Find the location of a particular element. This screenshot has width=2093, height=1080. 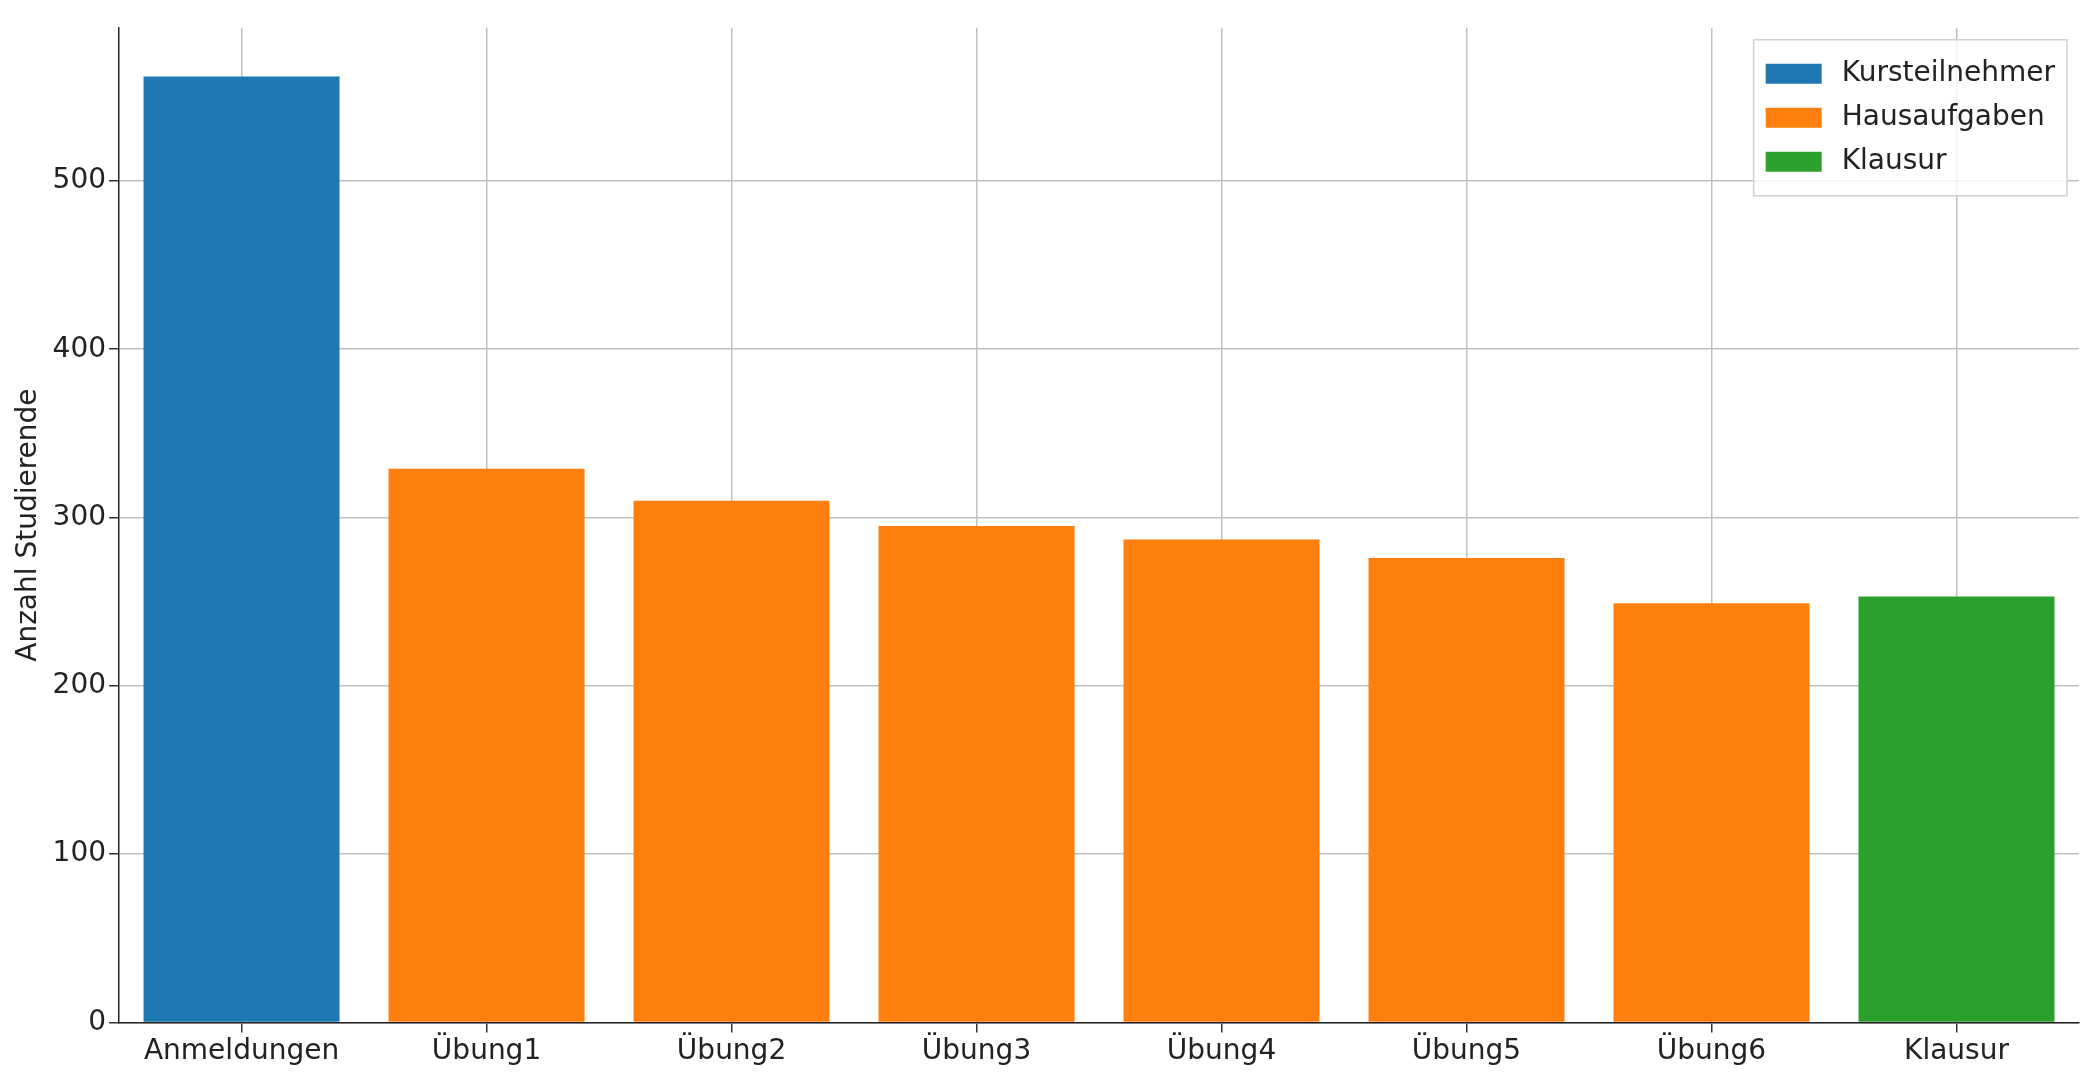

x-tick-label: Übung6 is located at coordinates (1711, 1049).